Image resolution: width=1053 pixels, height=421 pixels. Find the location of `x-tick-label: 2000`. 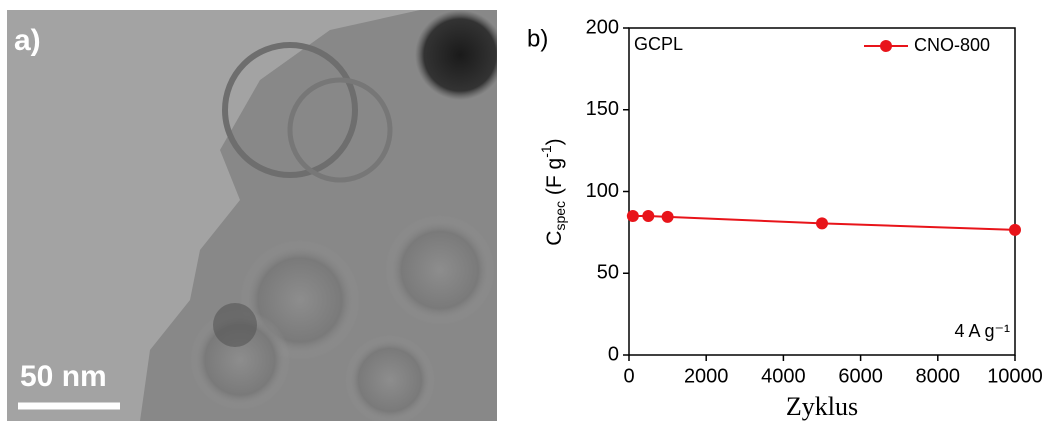

x-tick-label: 2000 is located at coordinates (706, 376).